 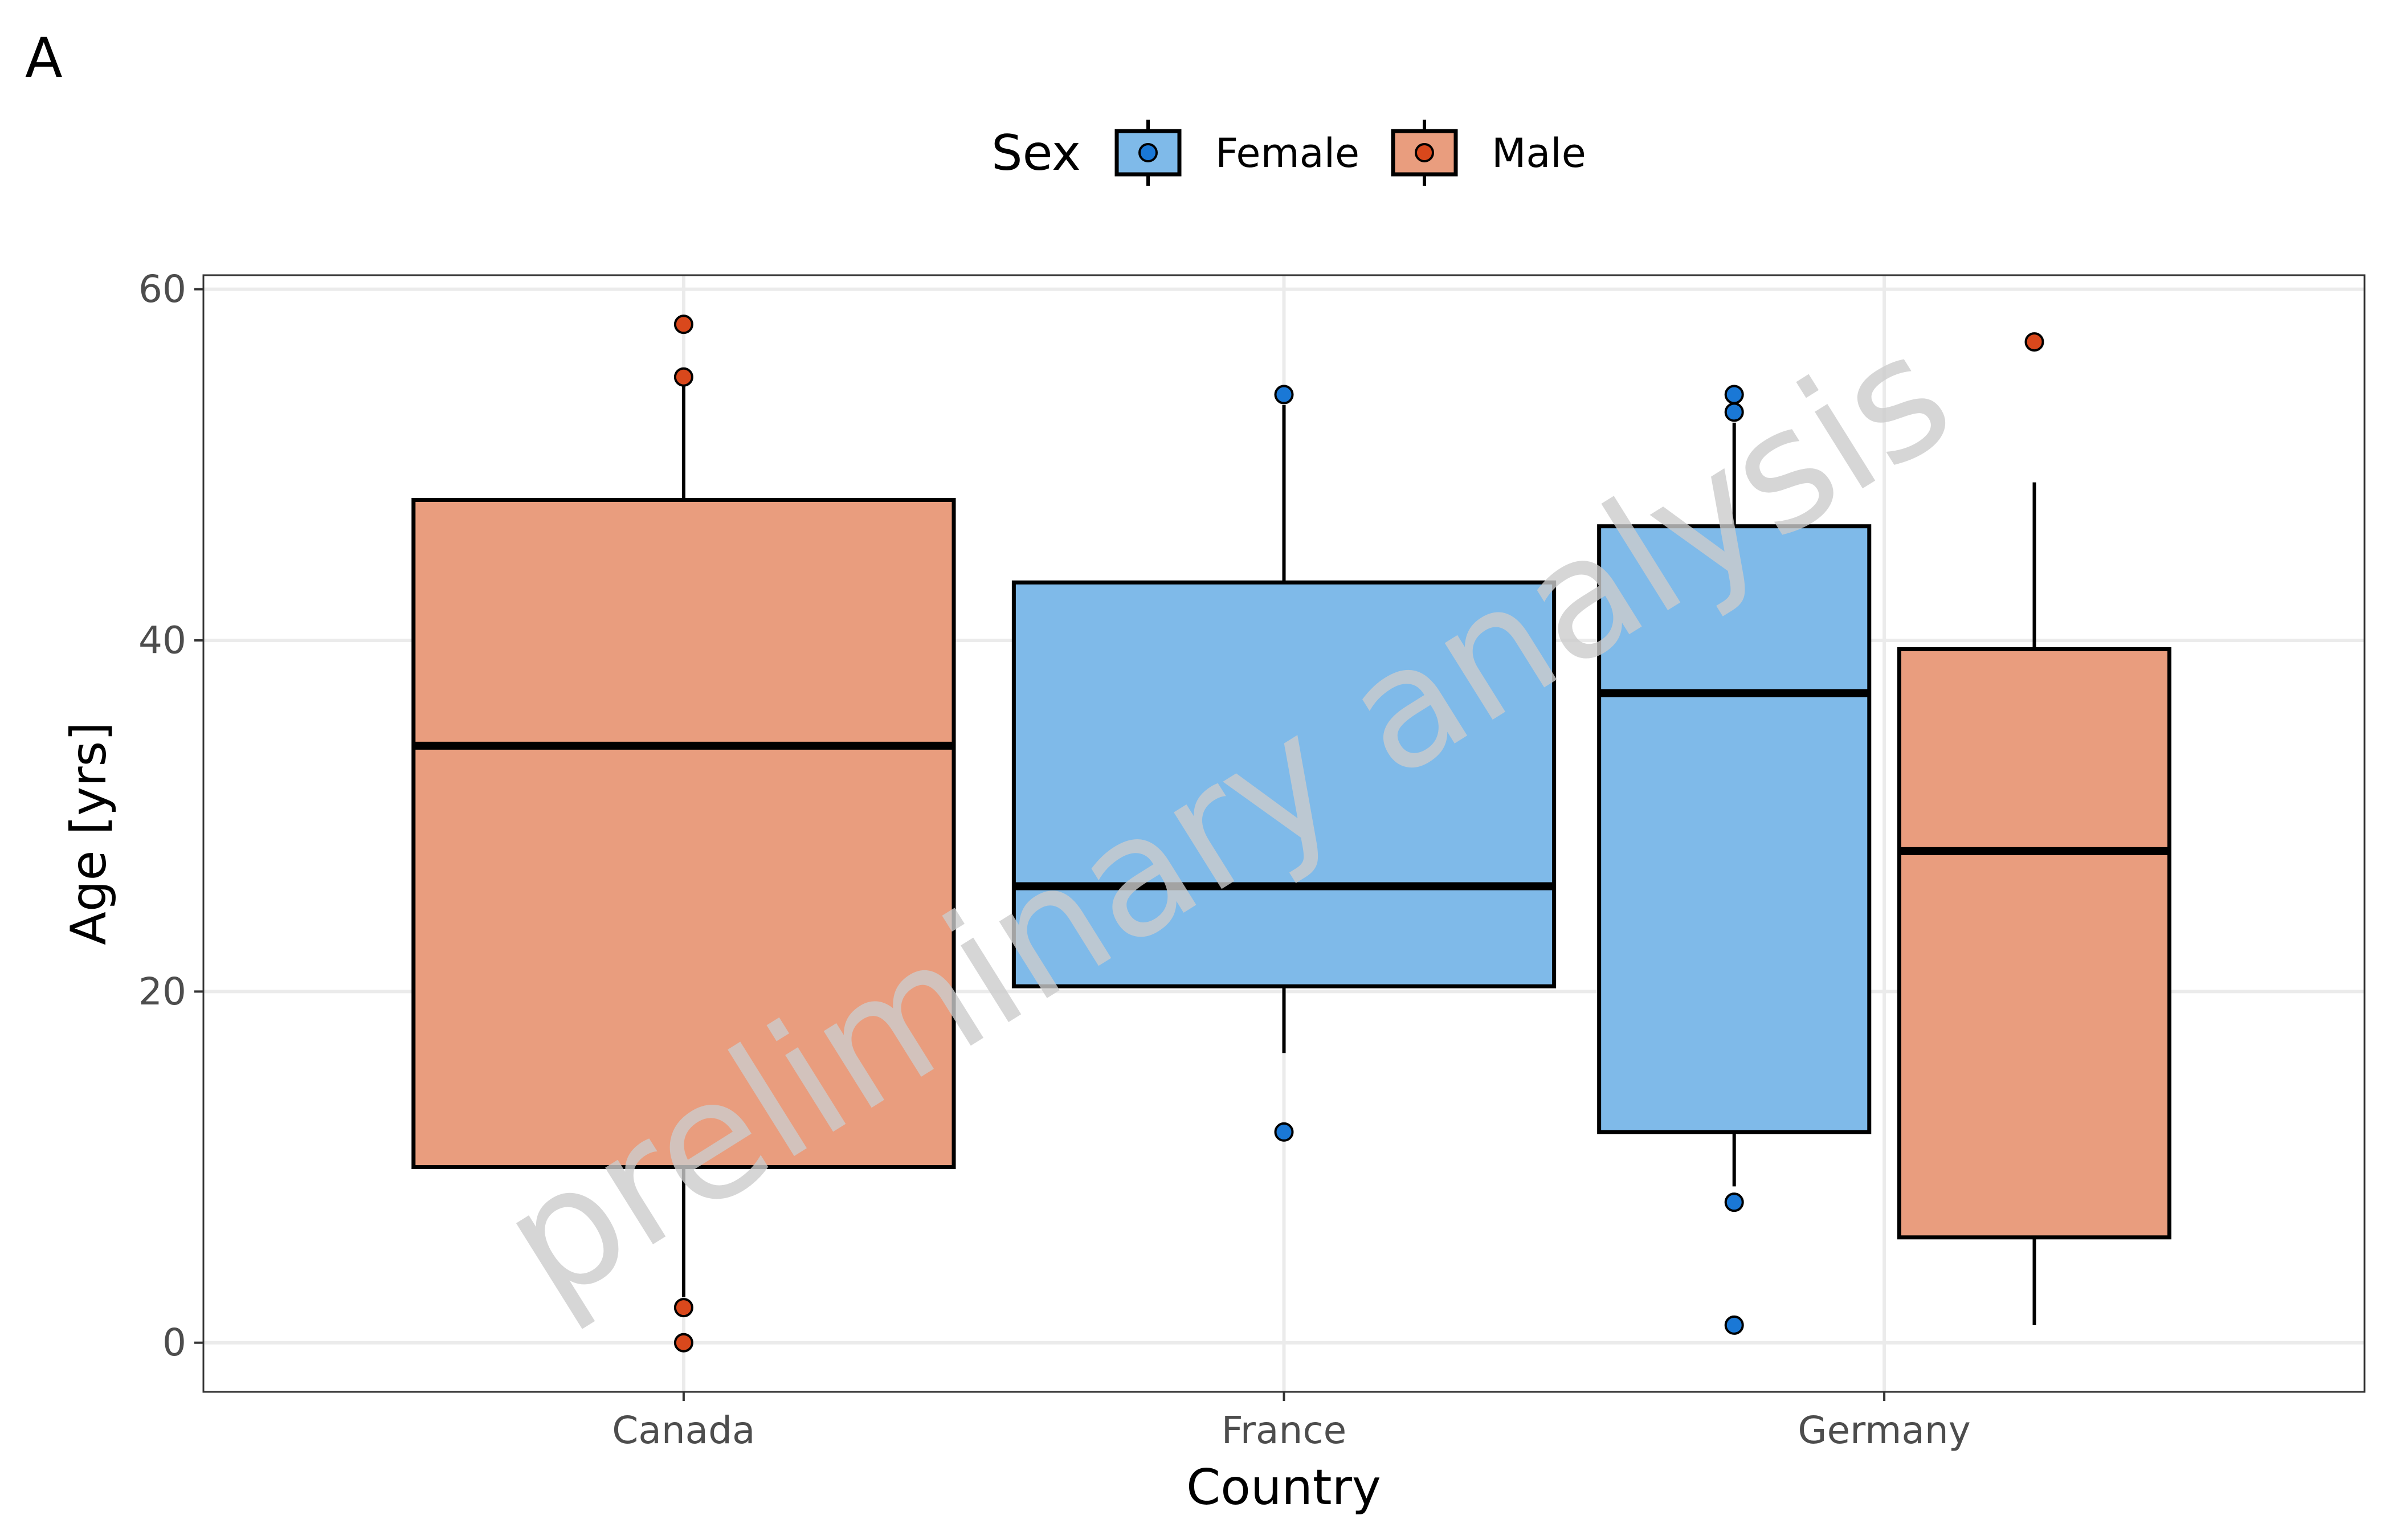 What do you see at coordinates (44, 58) in the screenshot?
I see `panel-tag: A` at bounding box center [44, 58].